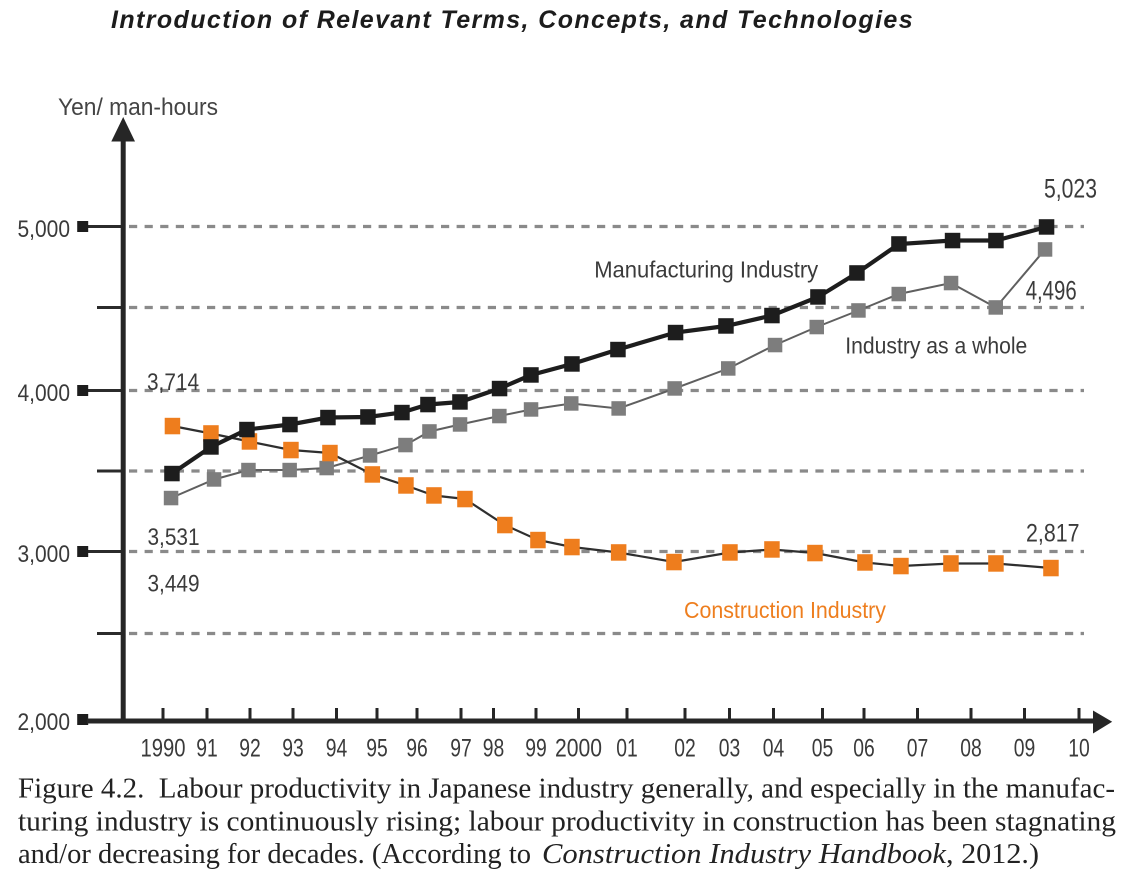  Describe the element at coordinates (44, 554) in the screenshot. I see `svg-text: 3,000` at that location.